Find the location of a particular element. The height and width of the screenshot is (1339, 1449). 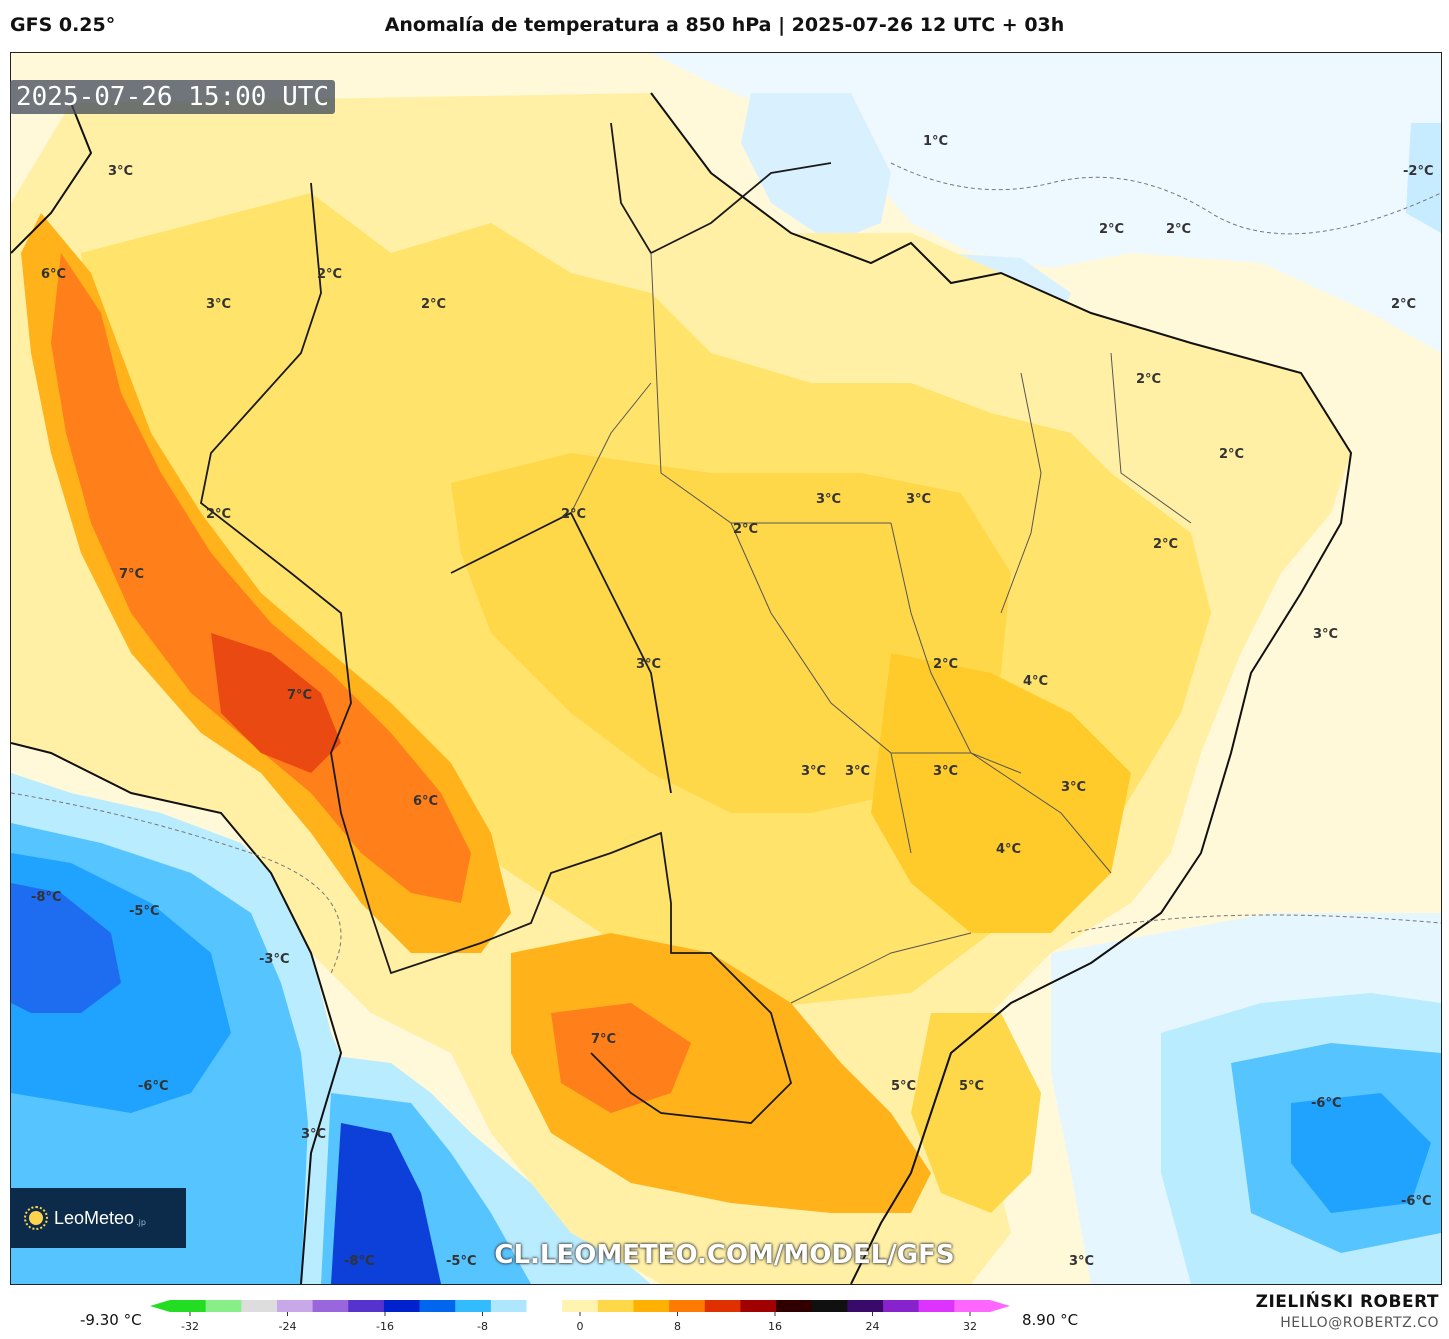

cold-area-south-atlantic-inner is located at coordinates (1361, 1153).